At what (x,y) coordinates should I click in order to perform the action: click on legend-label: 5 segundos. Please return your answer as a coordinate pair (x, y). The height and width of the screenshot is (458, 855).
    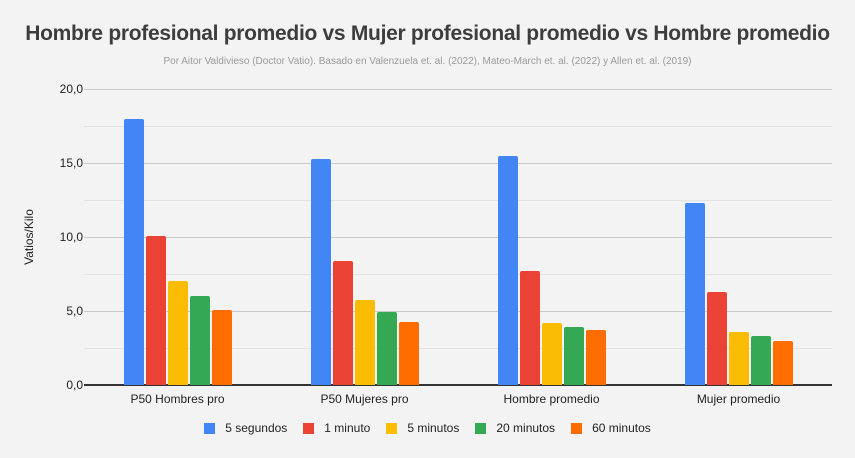
    Looking at the image, I should click on (256, 428).